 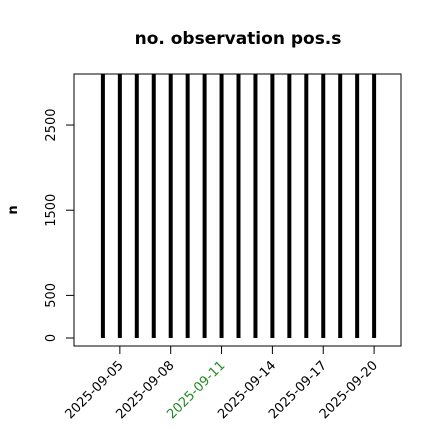 I want to click on y-tick-label: 2500, so click(x=51, y=124).